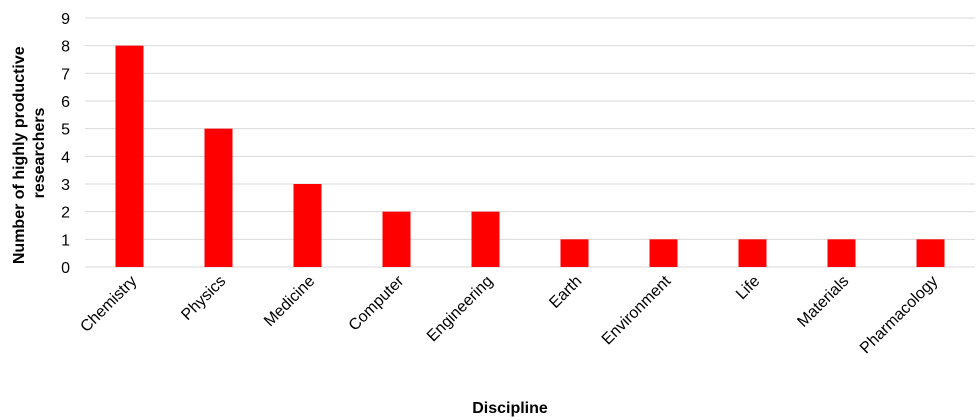 The image size is (980, 420). What do you see at coordinates (485, 239) in the screenshot?
I see `bar-engineering` at bounding box center [485, 239].